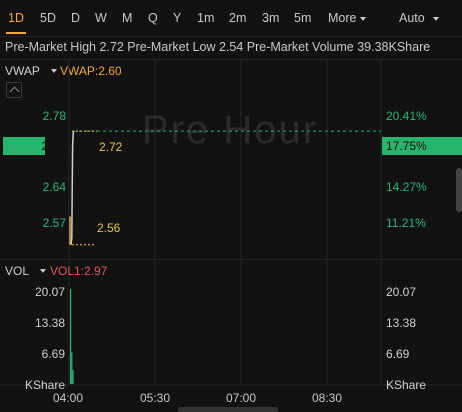 This screenshot has width=462, height=412. What do you see at coordinates (406, 223) in the screenshot?
I see `pct-tick-label: 11.21%` at bounding box center [406, 223].